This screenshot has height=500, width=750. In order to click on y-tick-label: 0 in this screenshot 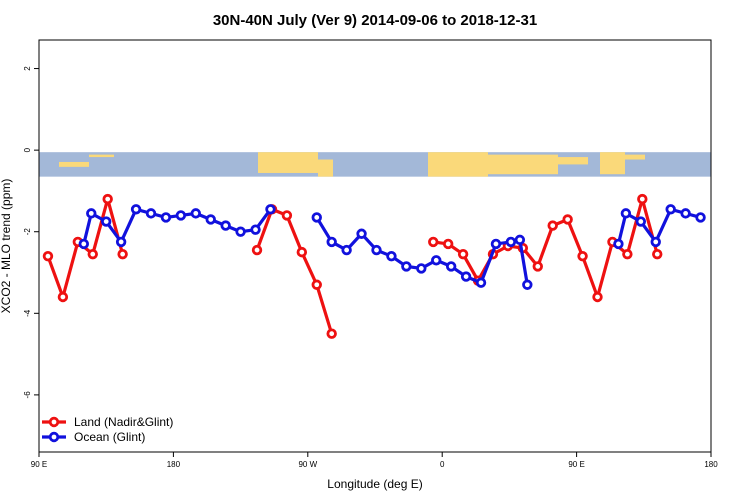, I will do `click(27, 149)`.